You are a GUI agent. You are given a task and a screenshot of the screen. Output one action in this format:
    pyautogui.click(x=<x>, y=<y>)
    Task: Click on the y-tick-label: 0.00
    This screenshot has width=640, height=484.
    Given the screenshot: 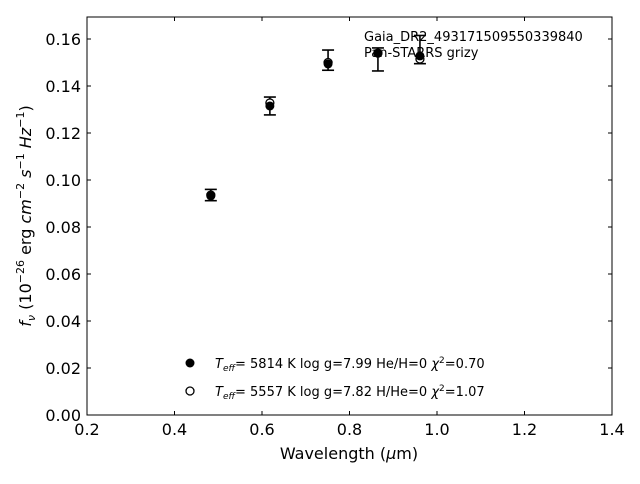 What is the action you would take?
    pyautogui.click(x=63, y=415)
    